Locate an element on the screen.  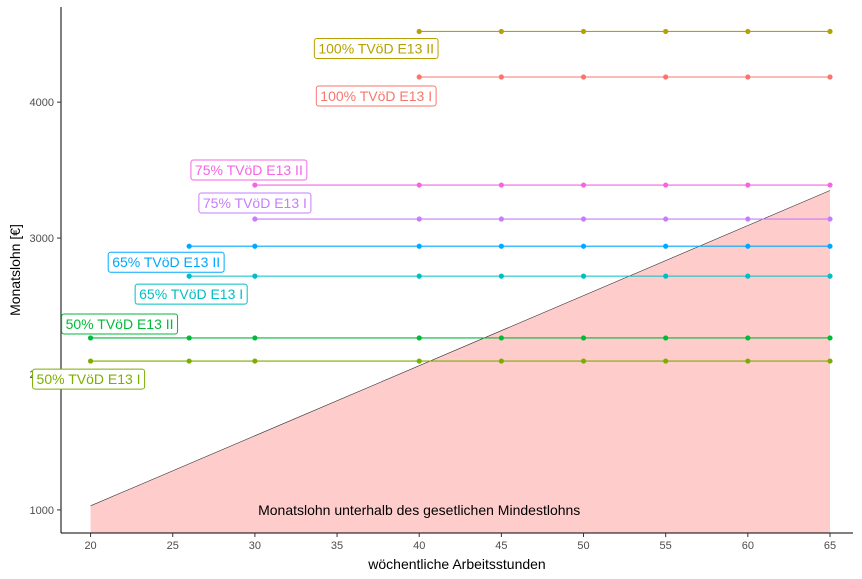
x-tick-label: 50 is located at coordinates (583, 546).